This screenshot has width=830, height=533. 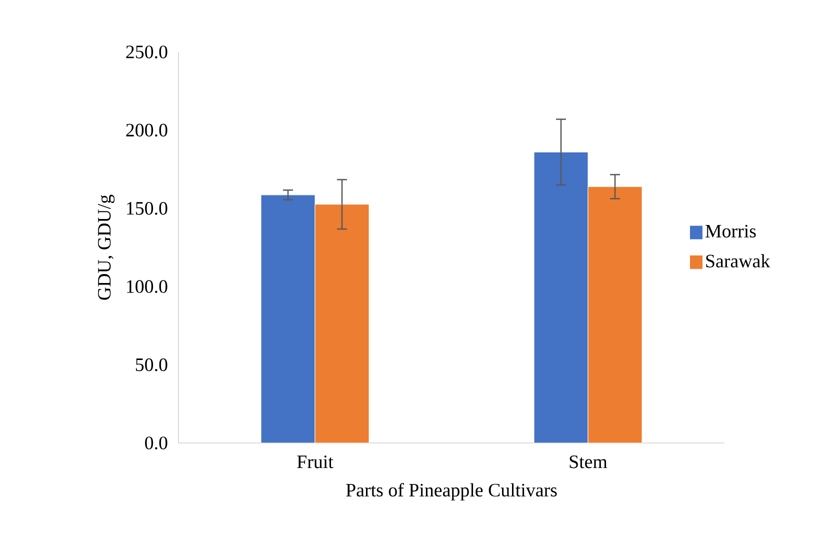 I want to click on y-tick-label: 0.0, so click(x=156, y=443).